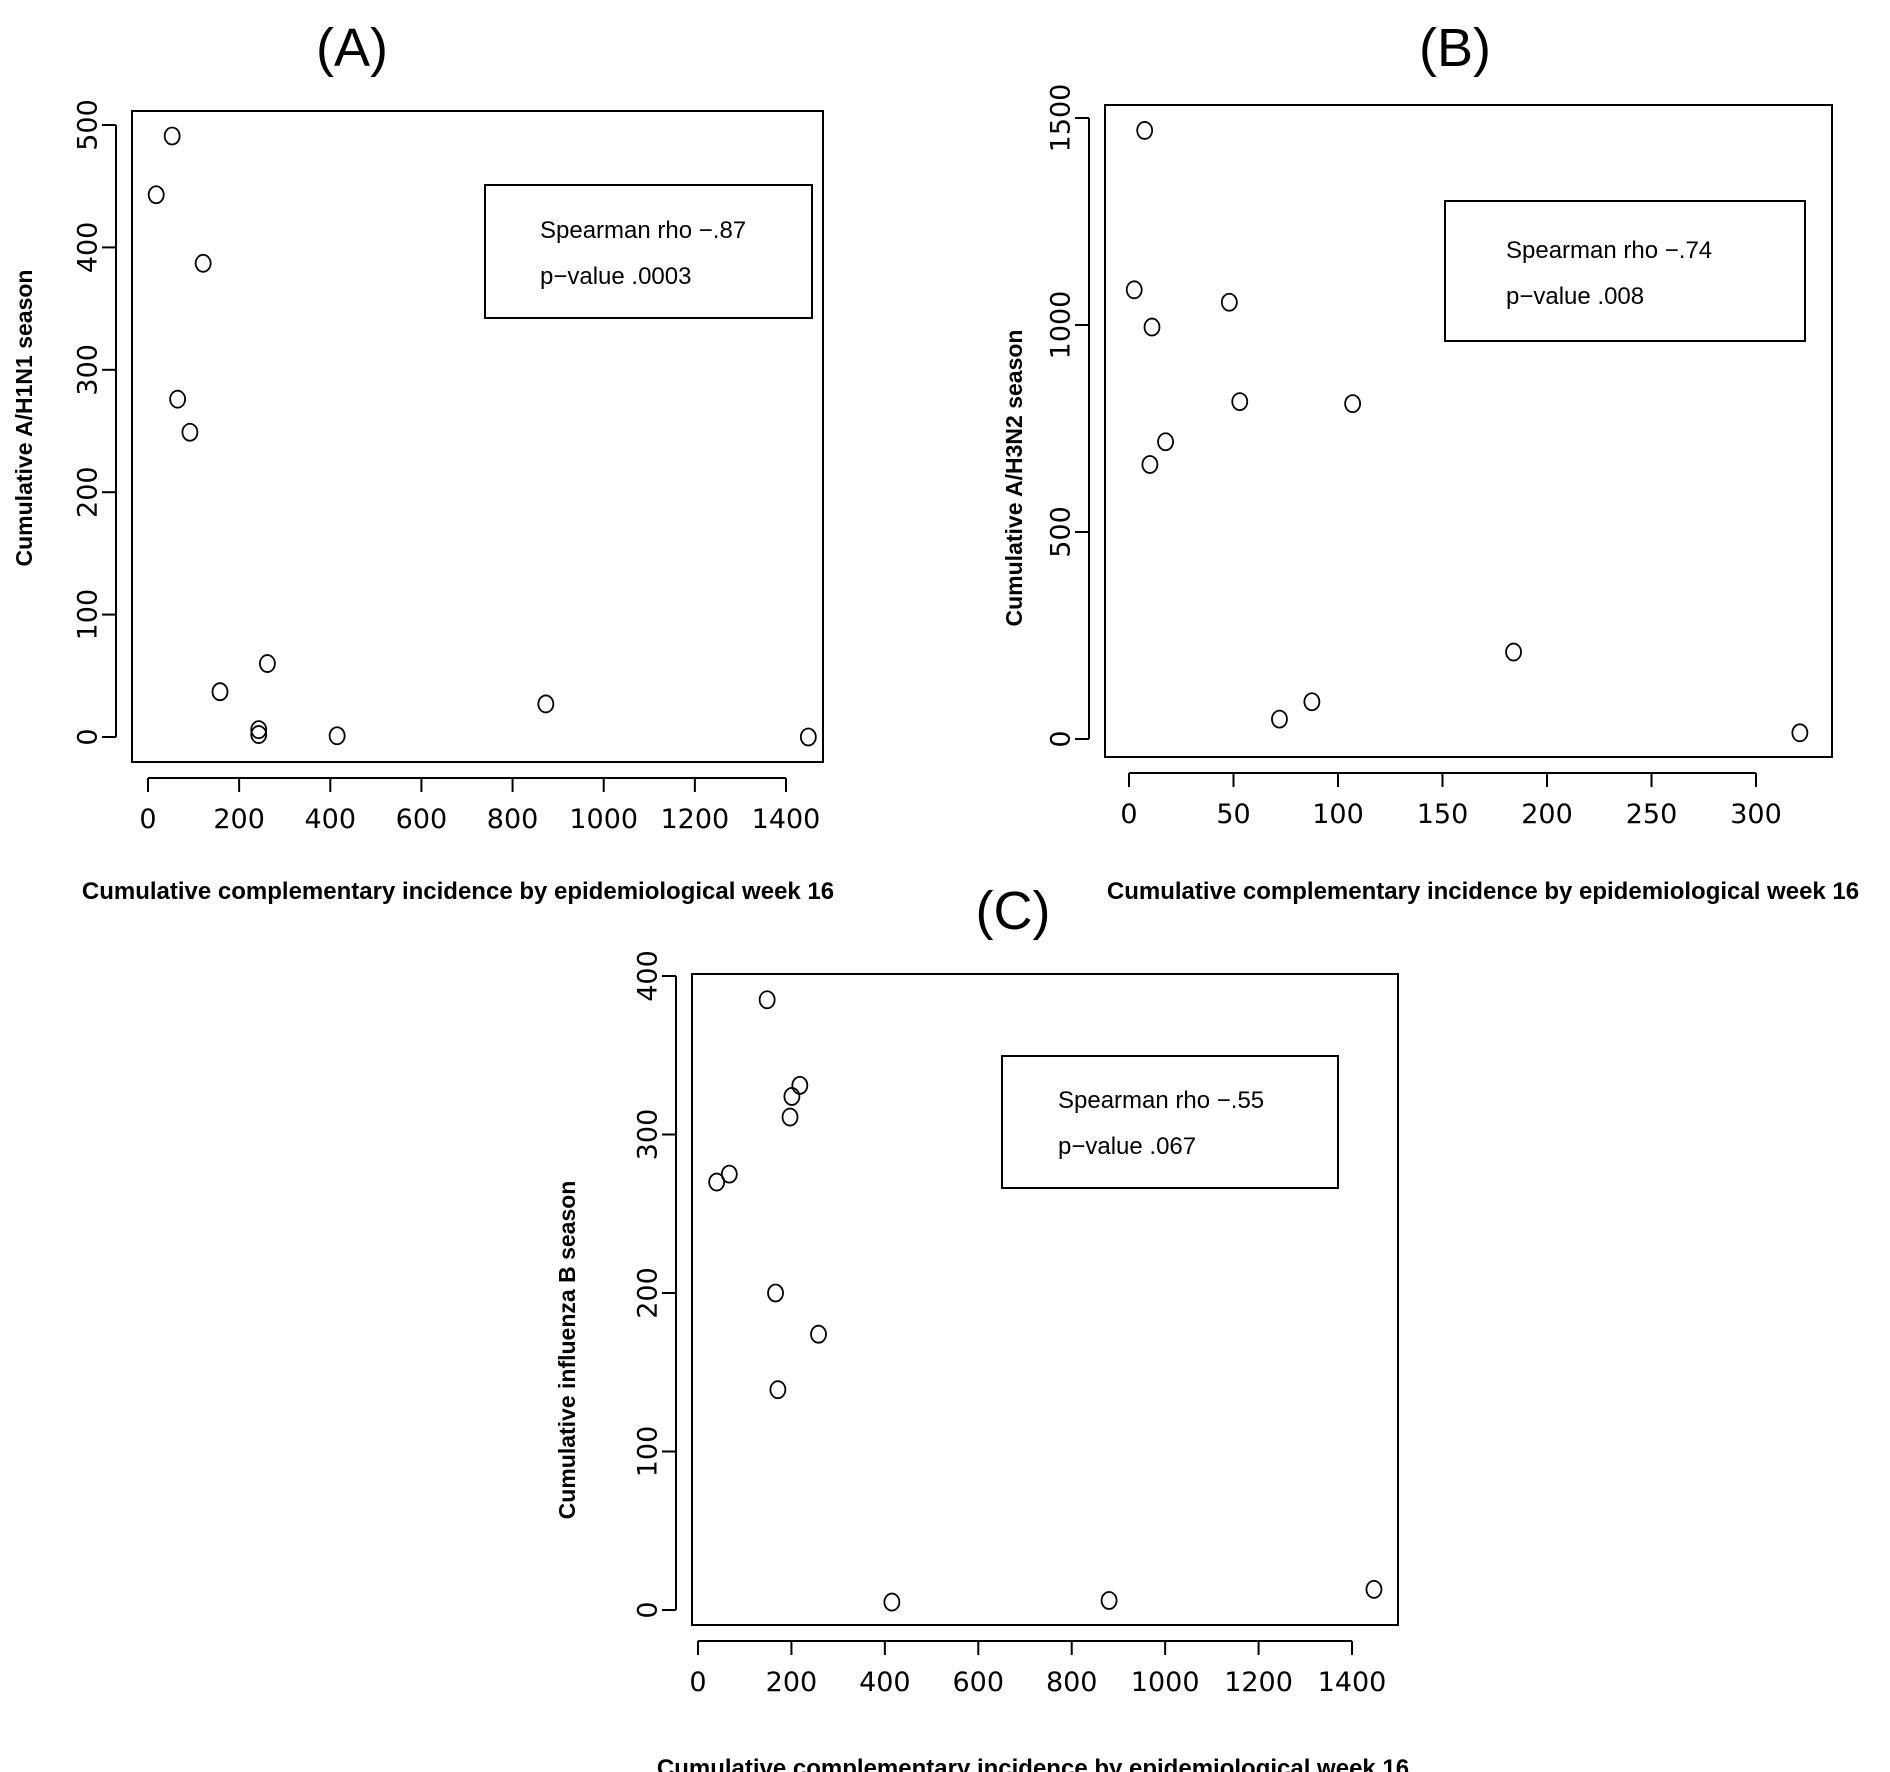 The image size is (1890, 1772). I want to click on panel-c-stats-box, so click(1170, 1122).